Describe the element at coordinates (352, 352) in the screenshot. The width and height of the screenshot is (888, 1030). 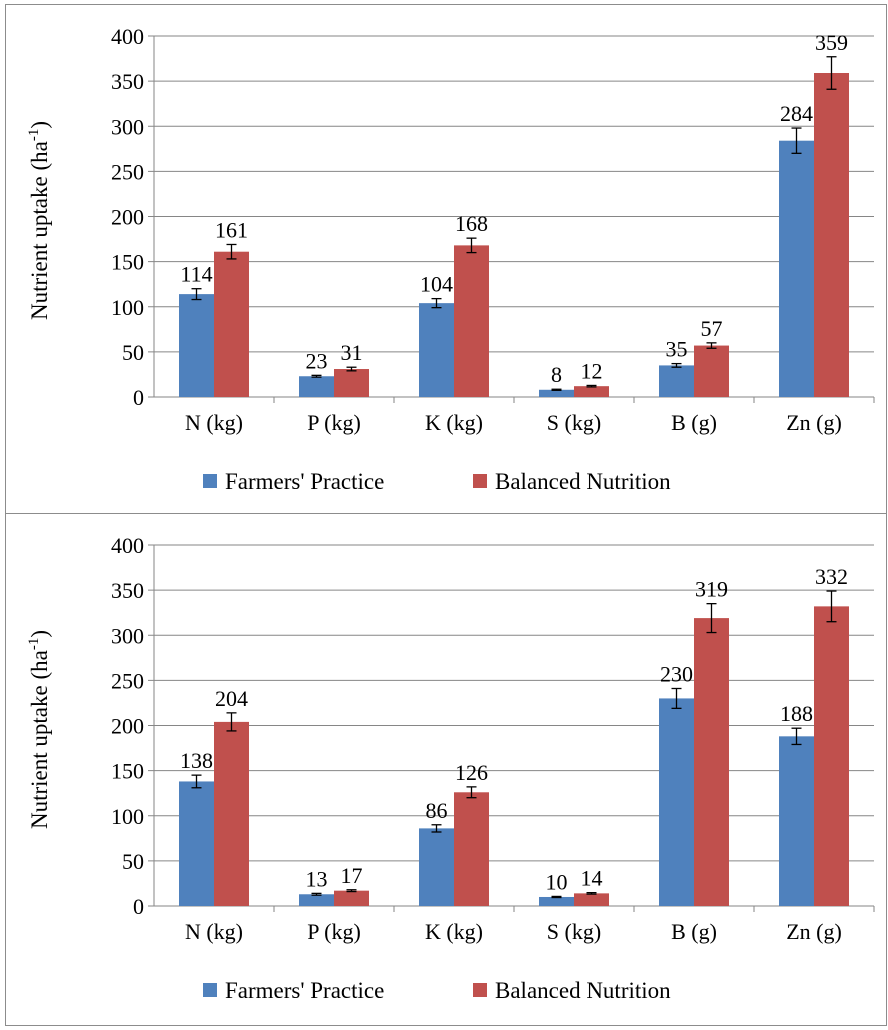
I see `data-label: 31` at that location.